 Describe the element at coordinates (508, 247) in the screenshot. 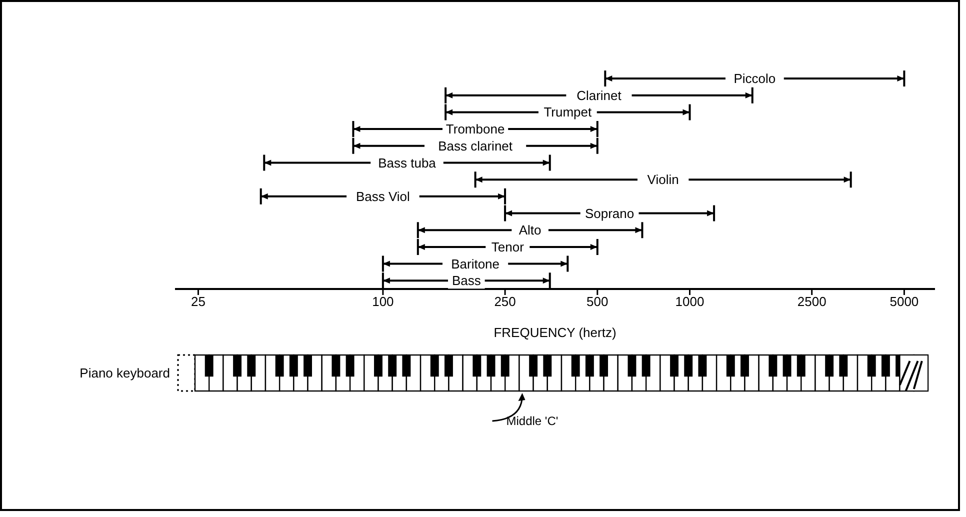

I see `y-tick-label: Tenor` at that location.